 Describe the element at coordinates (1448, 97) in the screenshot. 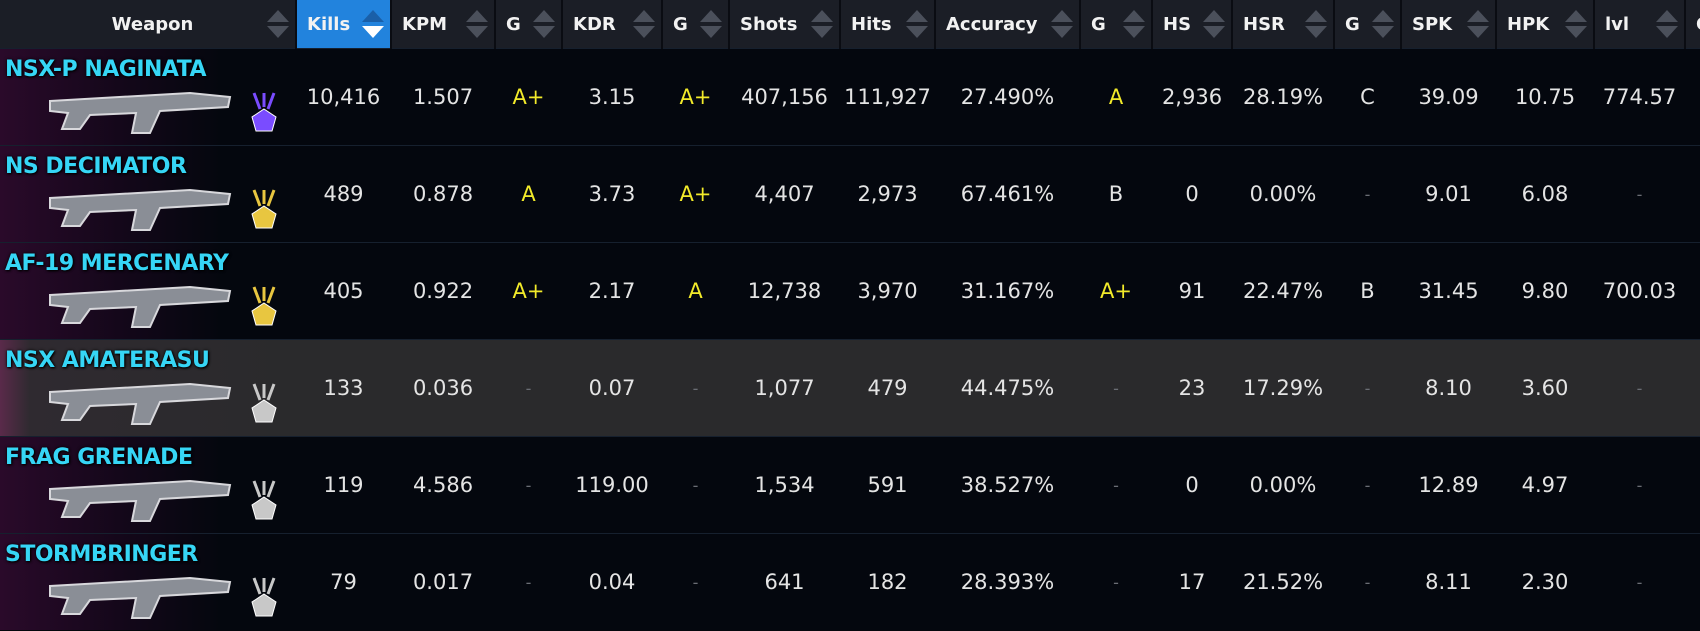

I see `stat-cell: 39.09` at that location.